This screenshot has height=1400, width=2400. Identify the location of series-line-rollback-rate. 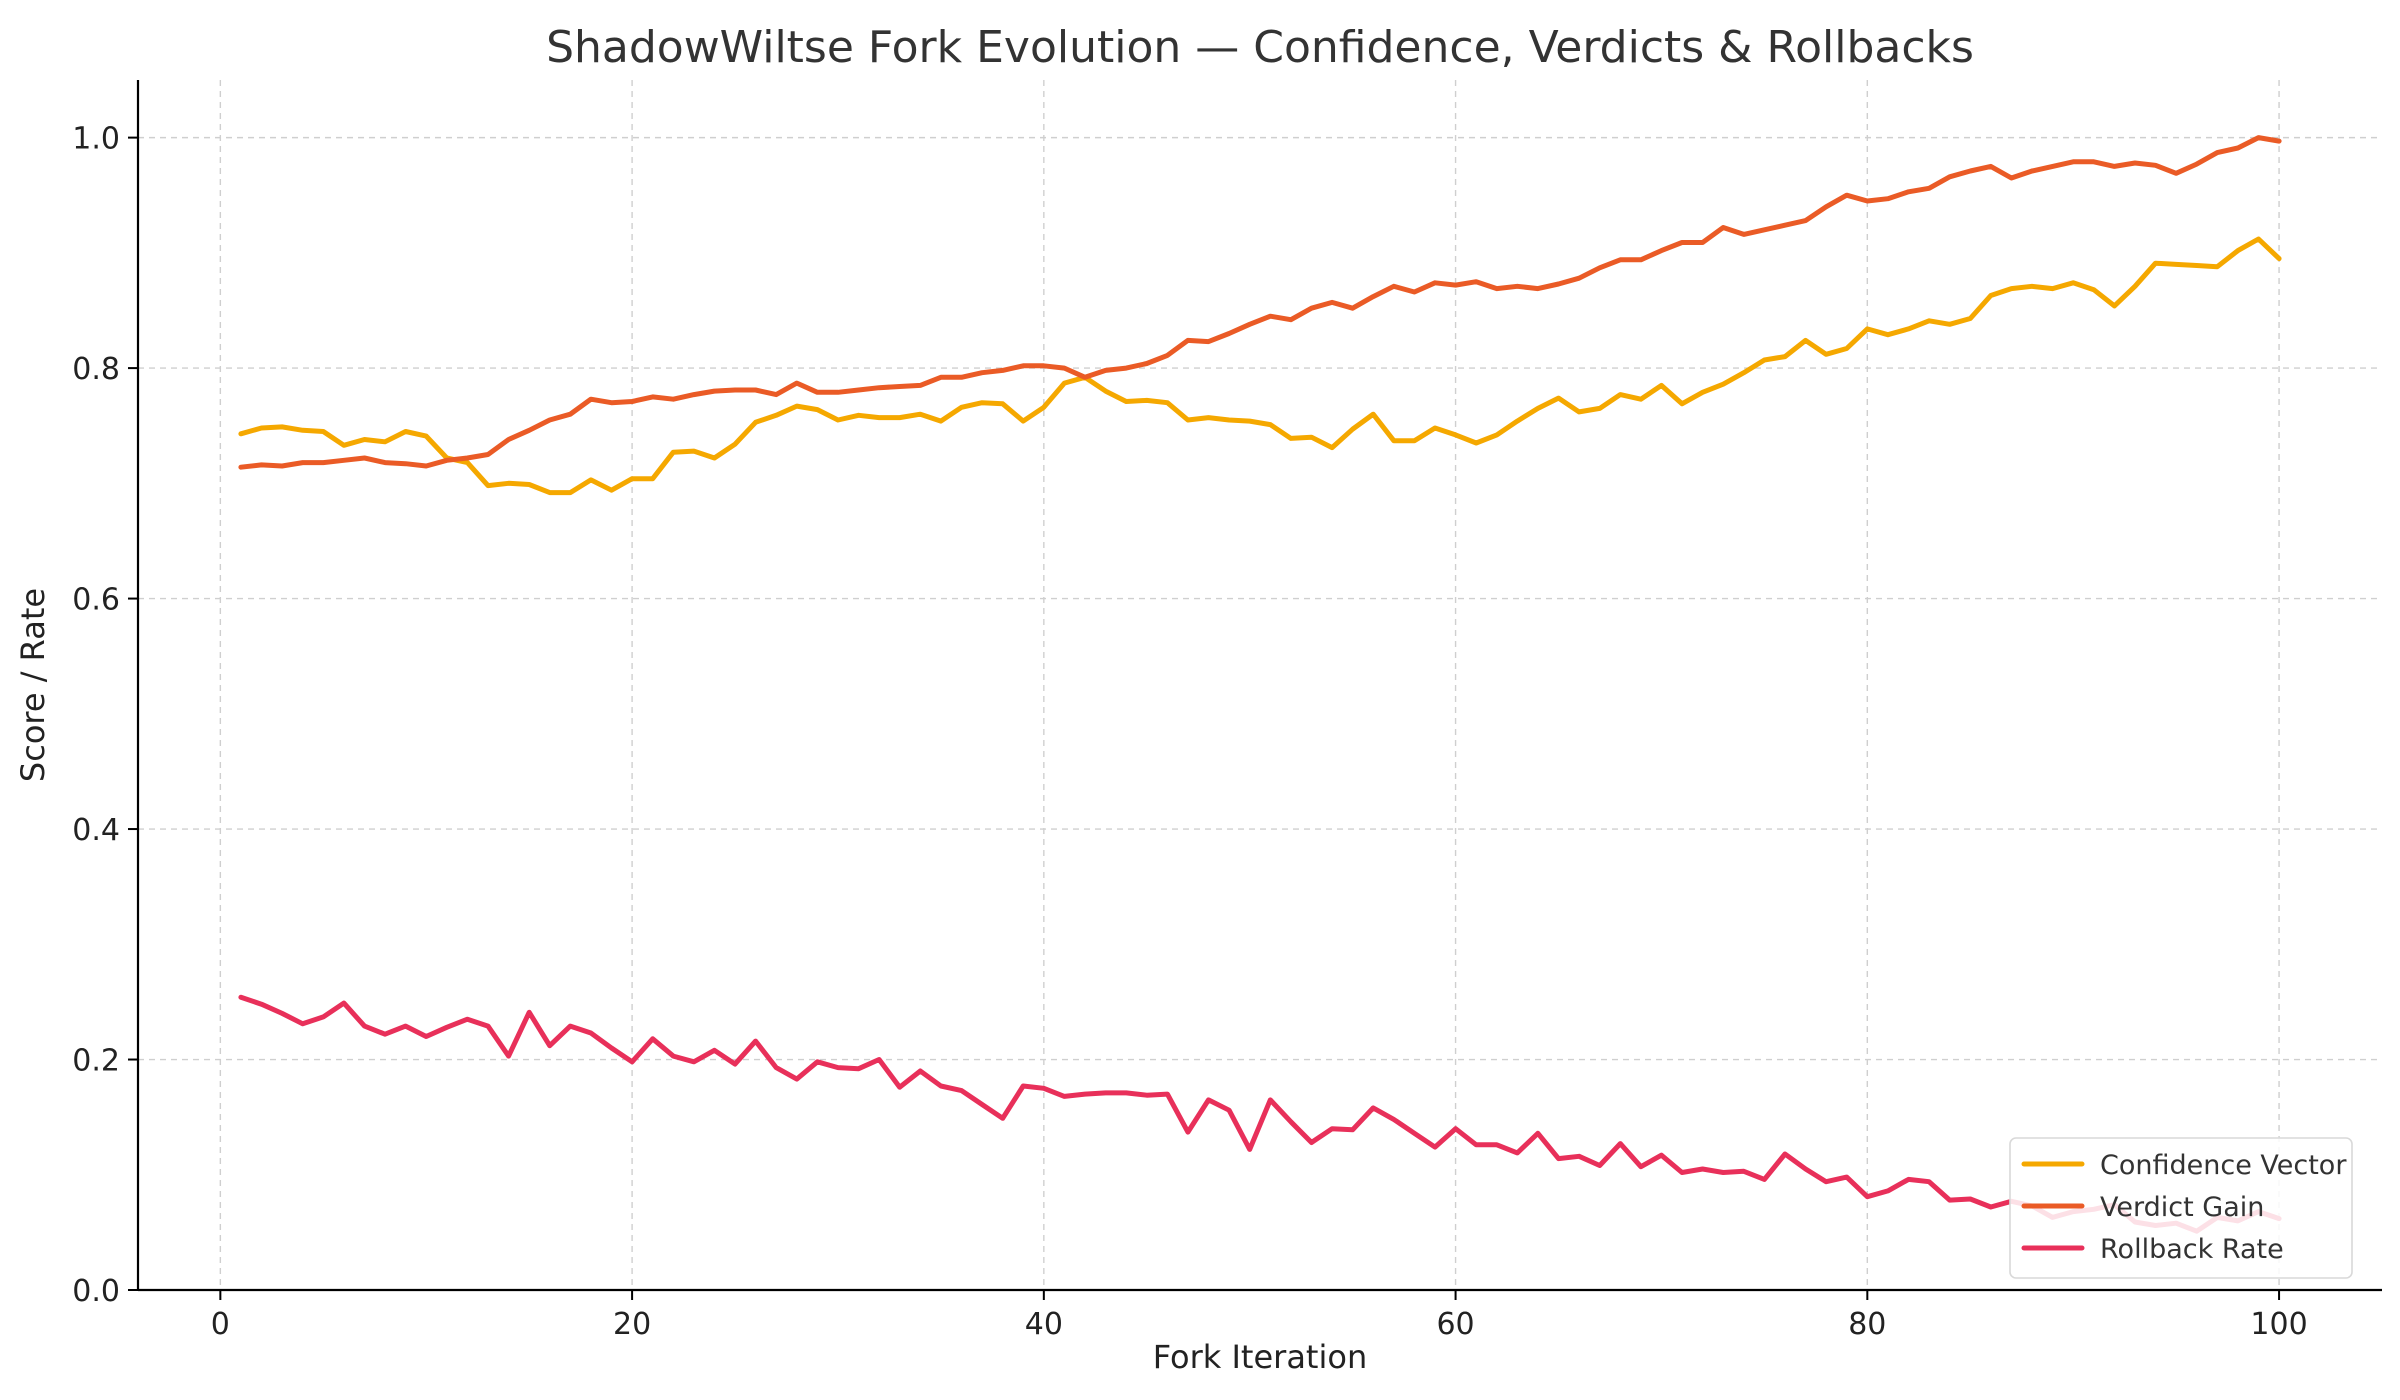
(1260, 1114).